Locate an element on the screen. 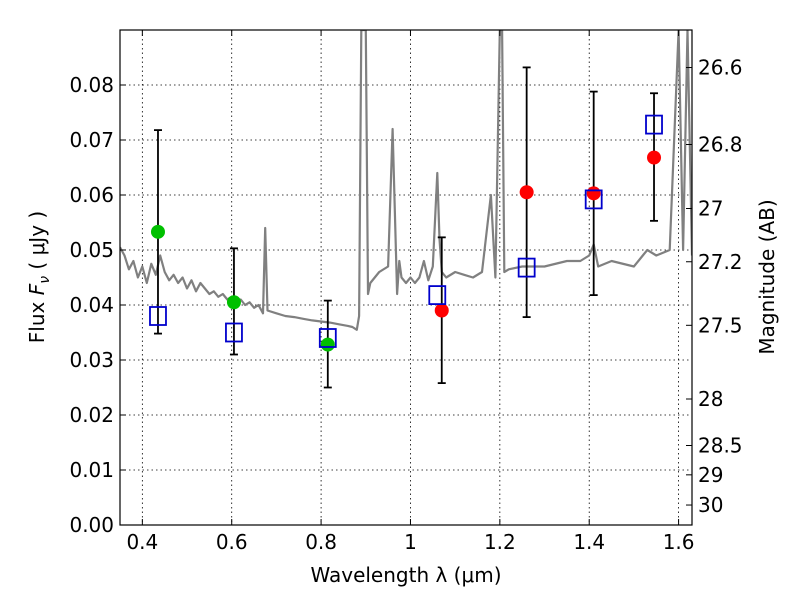  y-axis-label-prefix: Flux is located at coordinates (37, 319).